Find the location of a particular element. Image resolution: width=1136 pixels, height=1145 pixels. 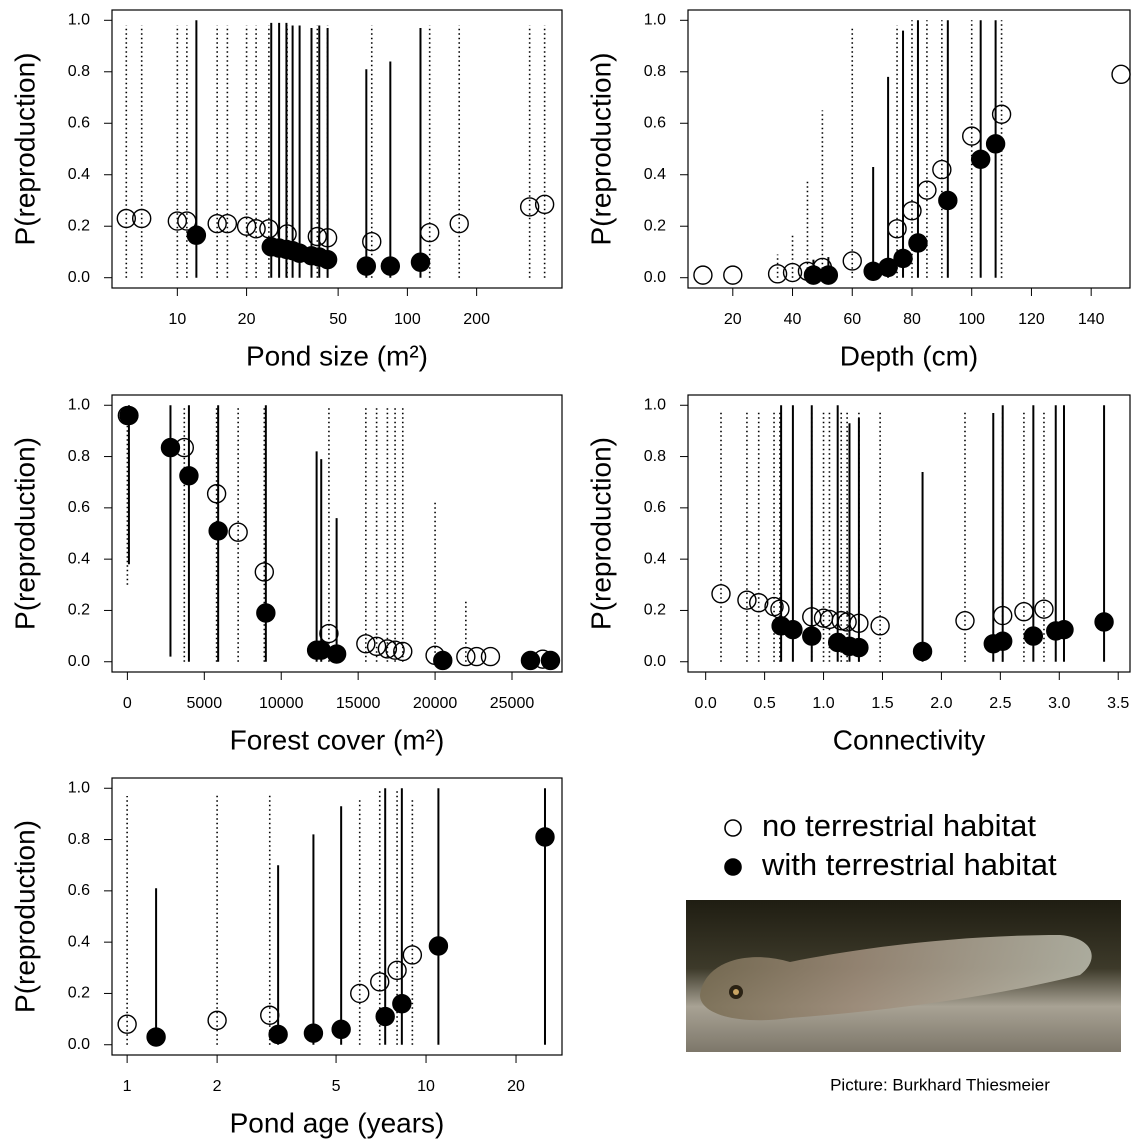

x-tick-label: 15000 is located at coordinates (358, 703).